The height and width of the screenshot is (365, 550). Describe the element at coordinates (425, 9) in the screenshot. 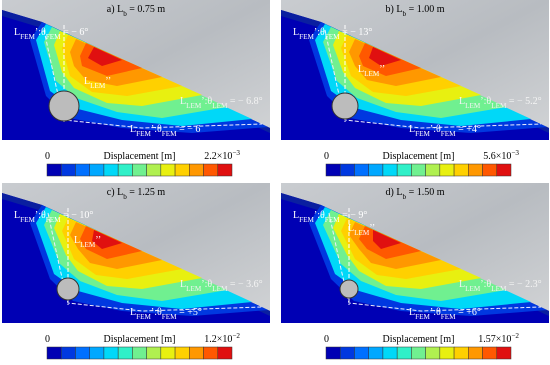

I see `panel-title-part: = 1.00 m` at that location.